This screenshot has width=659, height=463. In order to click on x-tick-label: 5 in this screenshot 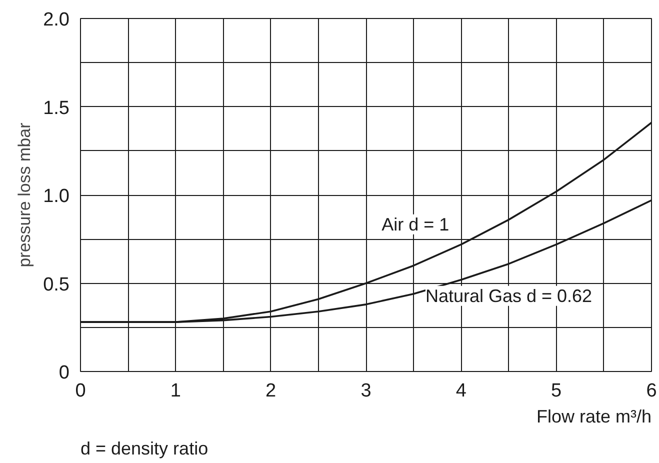, I will do `click(556, 391)`.